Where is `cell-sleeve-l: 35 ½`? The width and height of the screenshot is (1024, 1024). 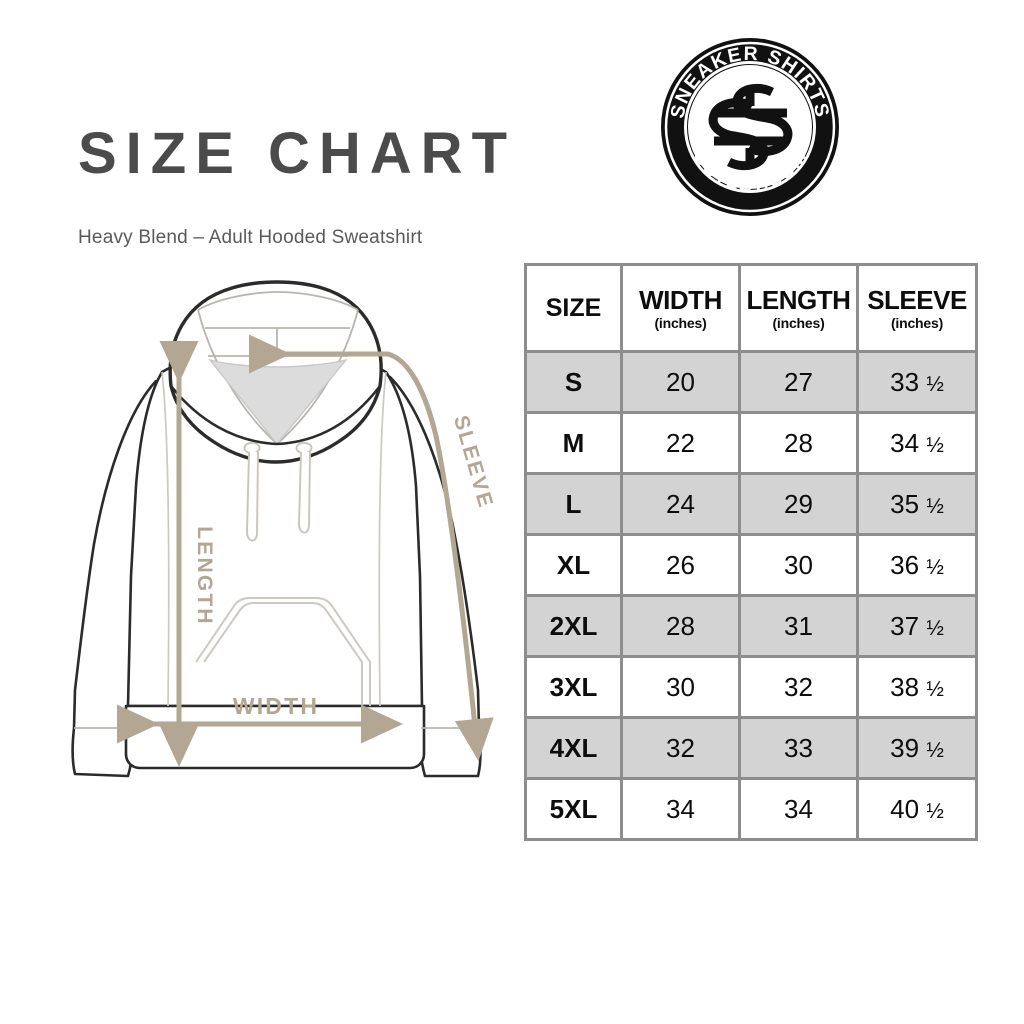
cell-sleeve-l: 35 ½ is located at coordinates (917, 505).